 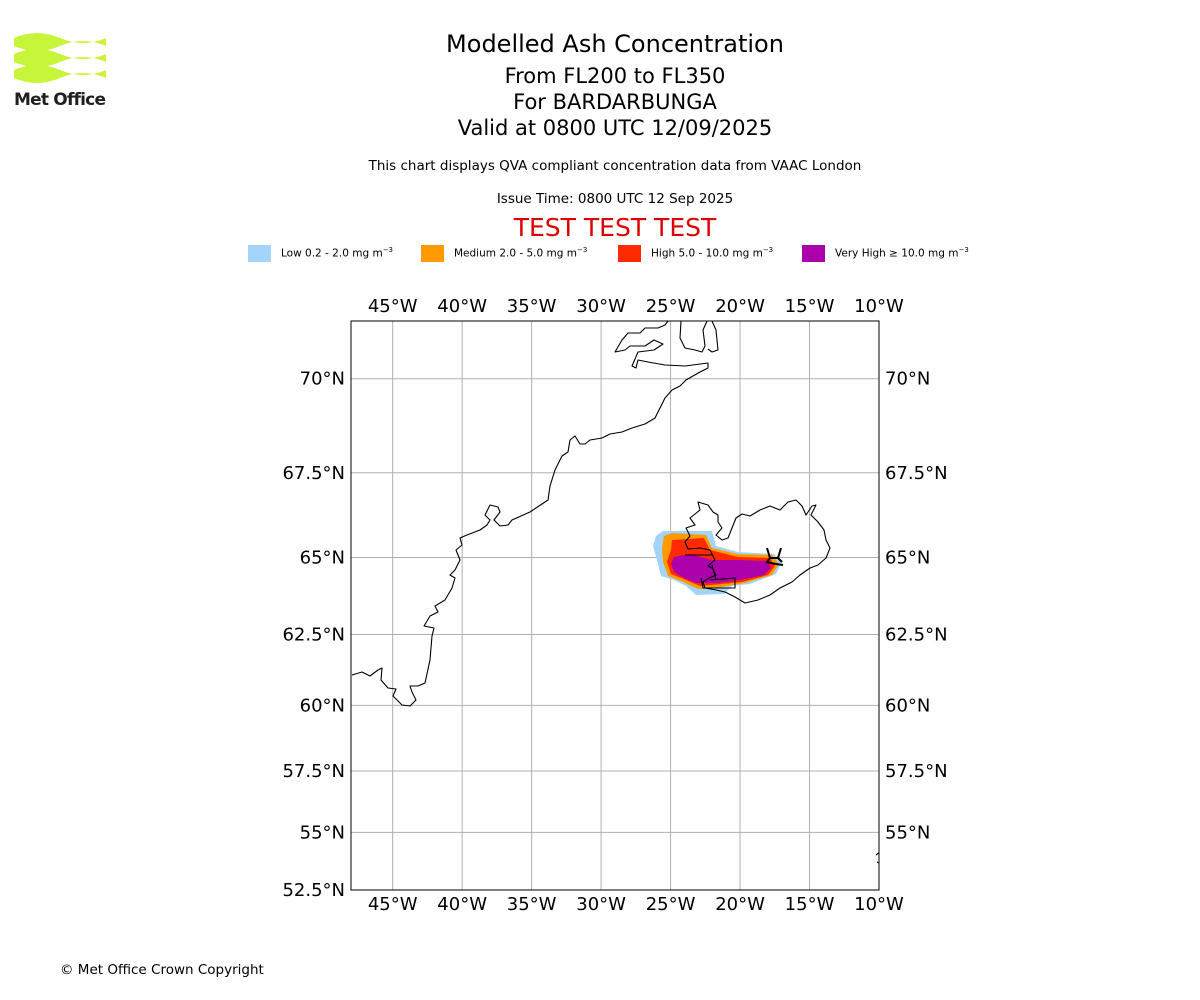 What do you see at coordinates (879, 306) in the screenshot?
I see `lon-tick-label-top: 10°W` at bounding box center [879, 306].